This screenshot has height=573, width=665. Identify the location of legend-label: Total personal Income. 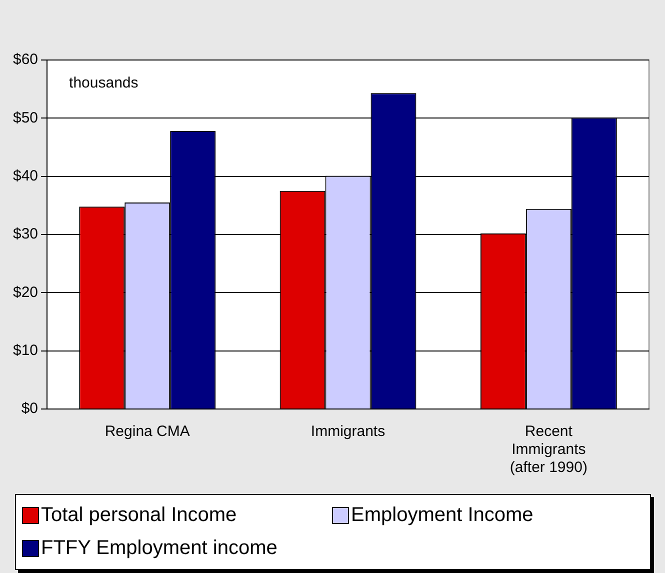
(139, 515).